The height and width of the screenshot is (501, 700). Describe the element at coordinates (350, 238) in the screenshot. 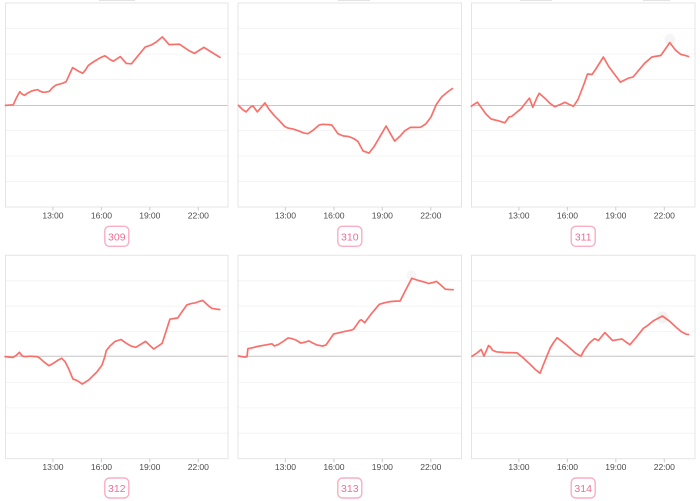

I see `svg-text: 310` at that location.